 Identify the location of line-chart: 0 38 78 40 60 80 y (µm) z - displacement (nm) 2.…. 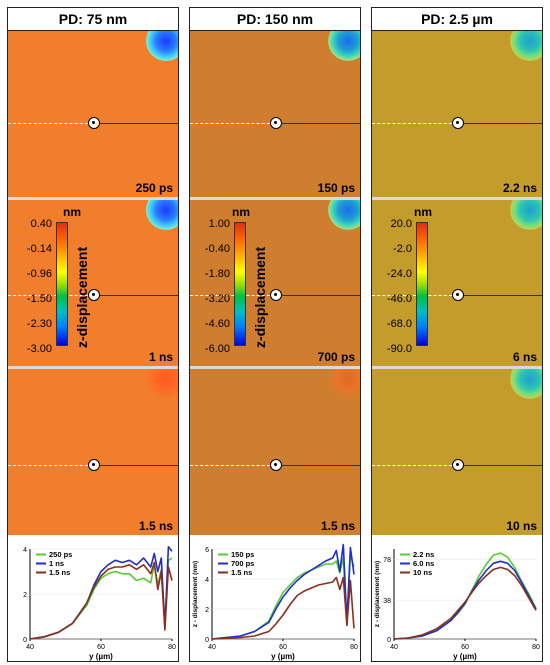
(457, 605).